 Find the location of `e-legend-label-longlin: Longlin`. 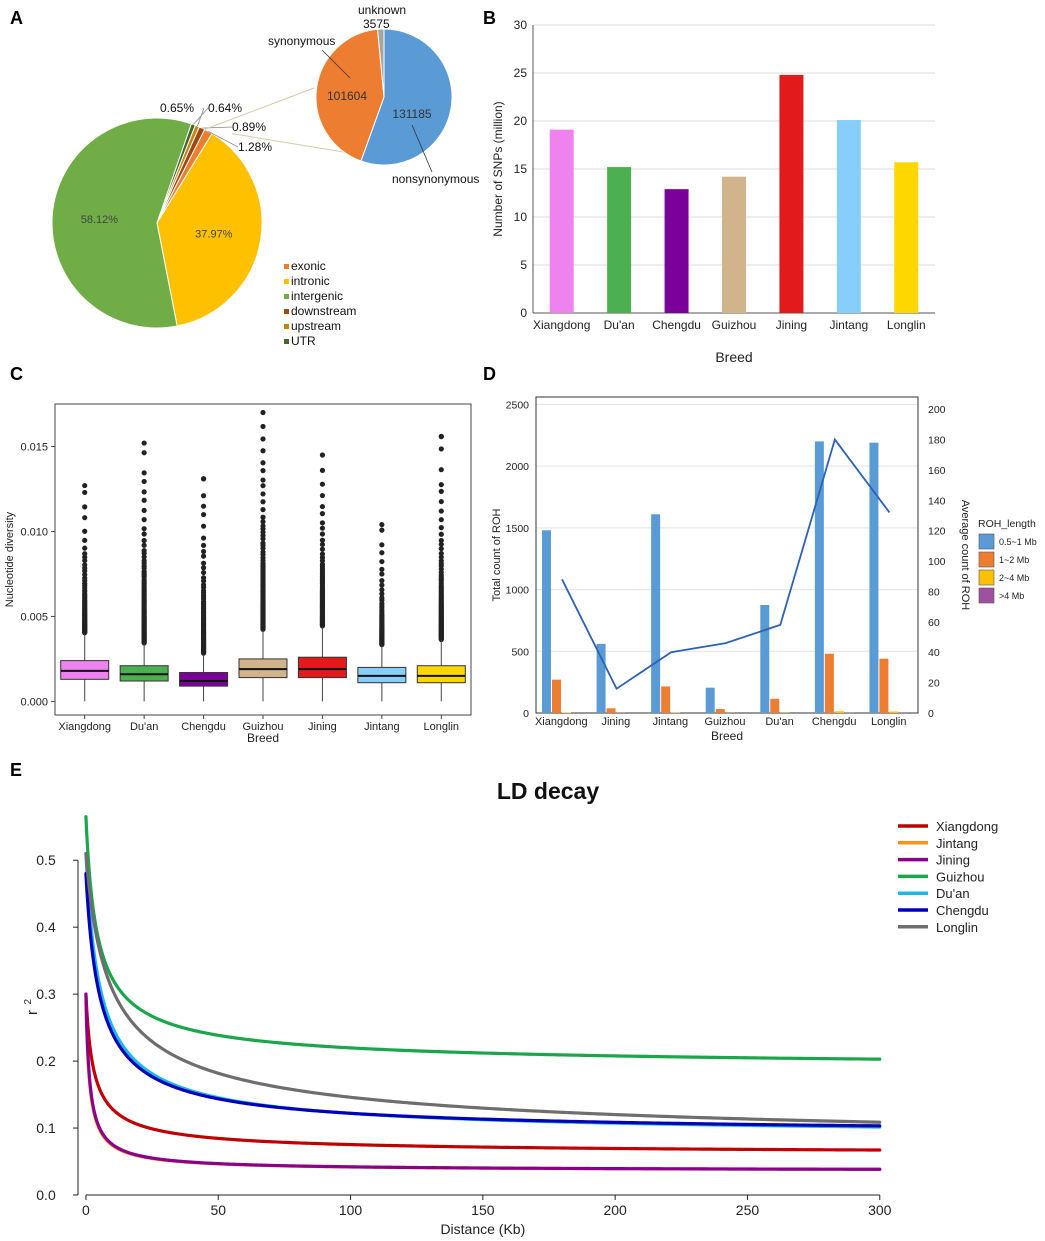

e-legend-label-longlin: Longlin is located at coordinates (957, 927).